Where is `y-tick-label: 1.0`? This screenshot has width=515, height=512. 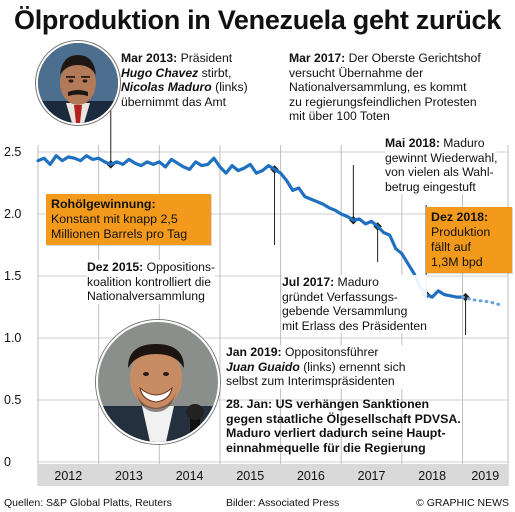
y-tick-label: 1.0 is located at coordinates (12, 338).